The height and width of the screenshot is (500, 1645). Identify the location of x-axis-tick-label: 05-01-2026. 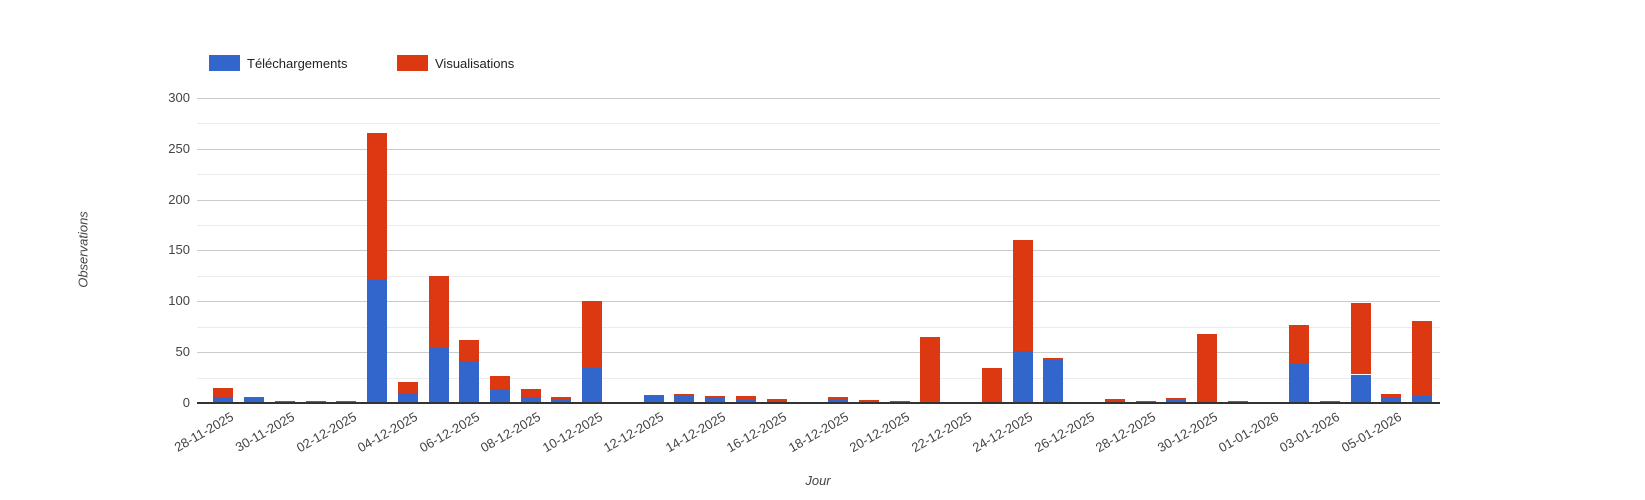
(1371, 432).